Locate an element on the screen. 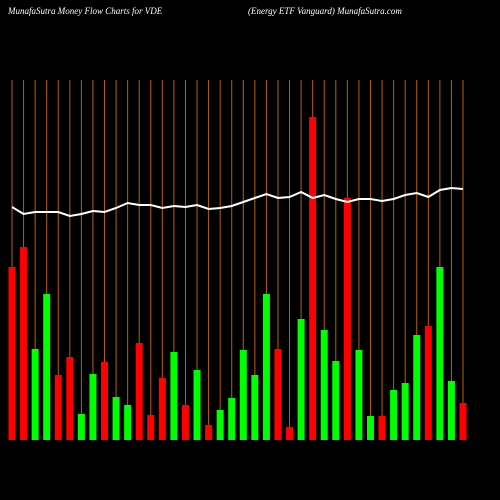 Image resolution: width=500 pixels, height=500 pixels. chart-subtitle: (Energy ETF Vanguard) MunafaSutra.com is located at coordinates (325, 11).